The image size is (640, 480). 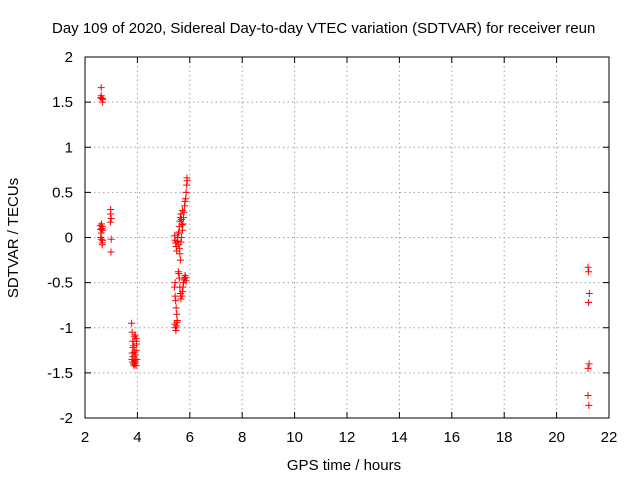 I want to click on y-tick-label: -2, so click(x=66, y=418).